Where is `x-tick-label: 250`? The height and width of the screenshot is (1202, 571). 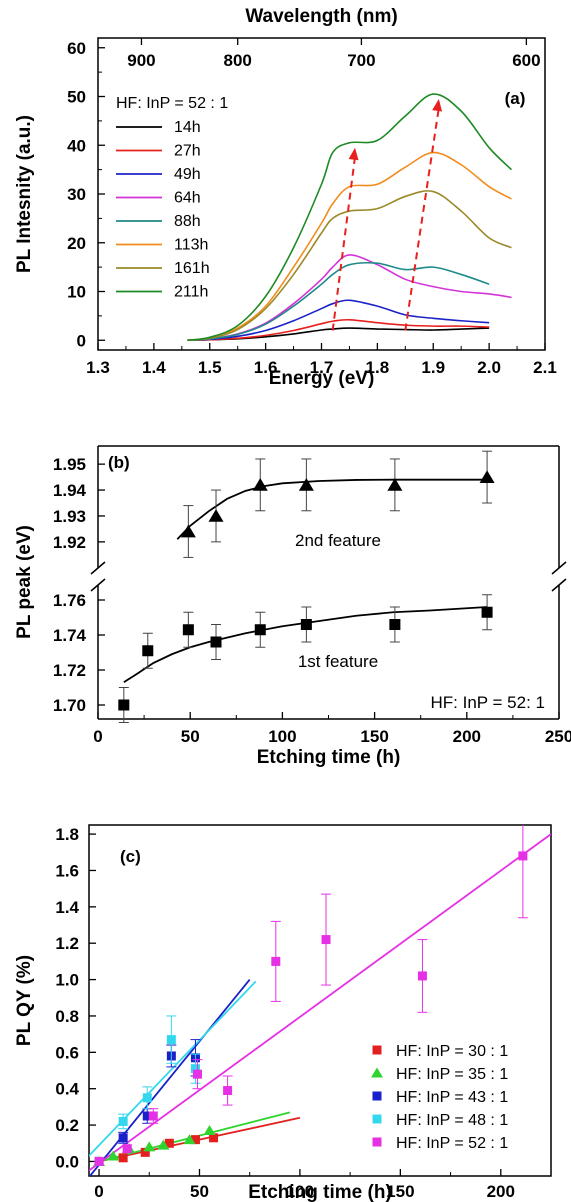
x-tick-label: 250 is located at coordinates (558, 736).